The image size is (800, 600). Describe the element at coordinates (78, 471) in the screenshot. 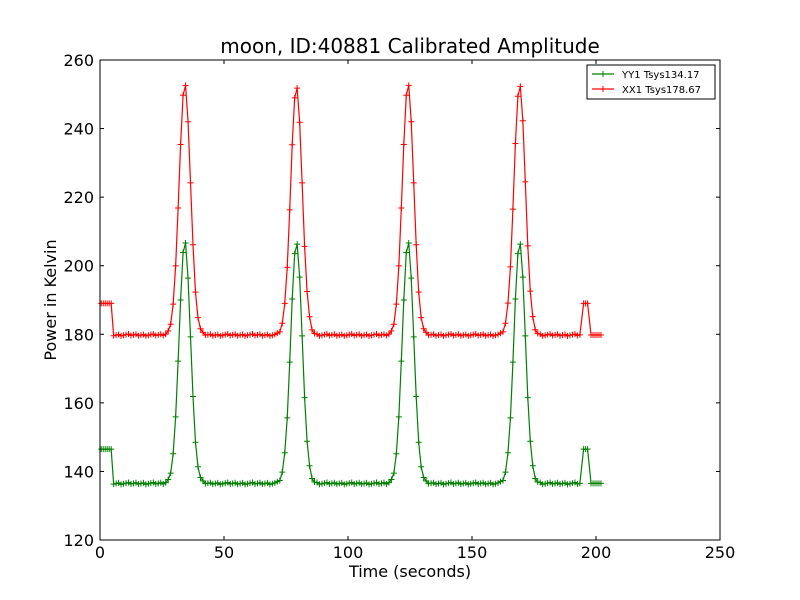

I see `y-tick-label: 140` at that location.